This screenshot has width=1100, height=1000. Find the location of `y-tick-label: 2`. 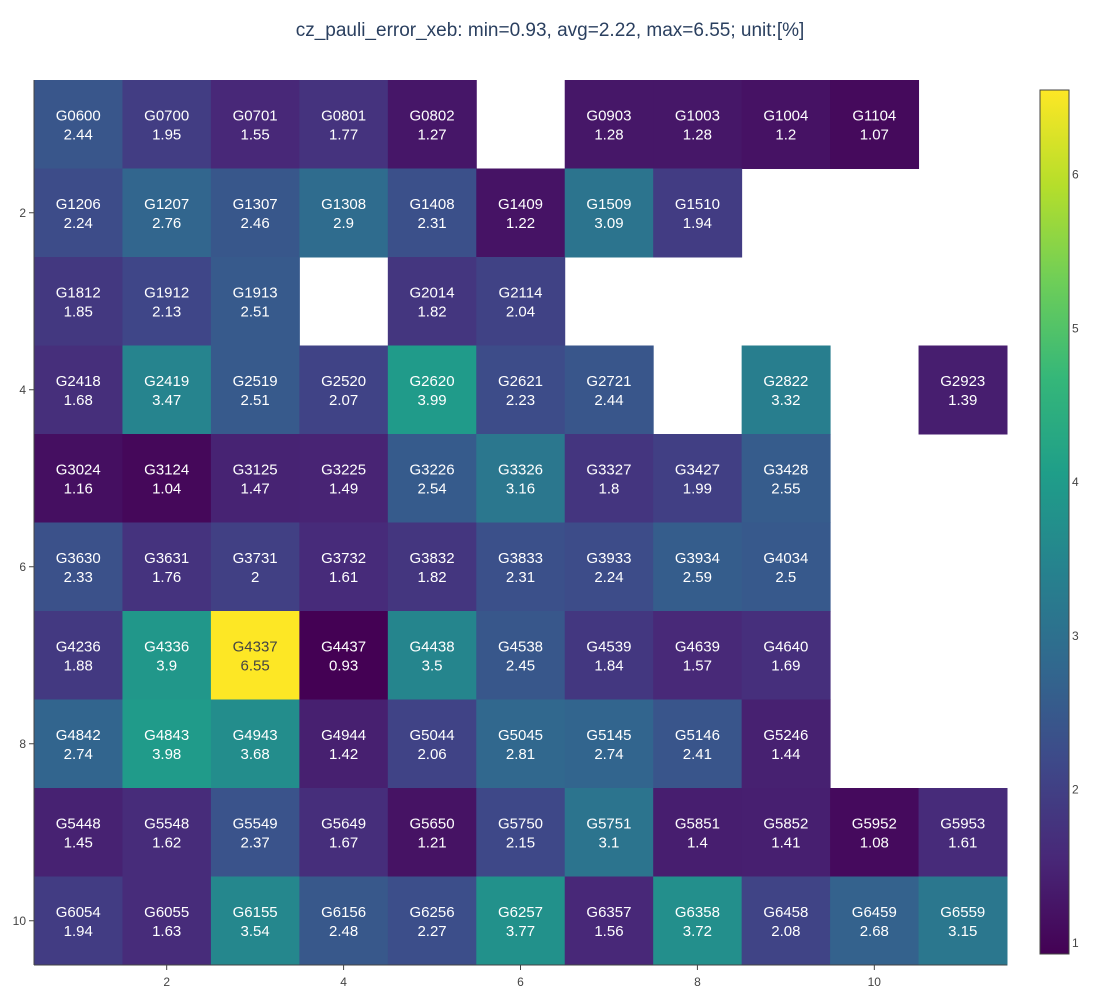

y-tick-label: 2 is located at coordinates (22, 213).